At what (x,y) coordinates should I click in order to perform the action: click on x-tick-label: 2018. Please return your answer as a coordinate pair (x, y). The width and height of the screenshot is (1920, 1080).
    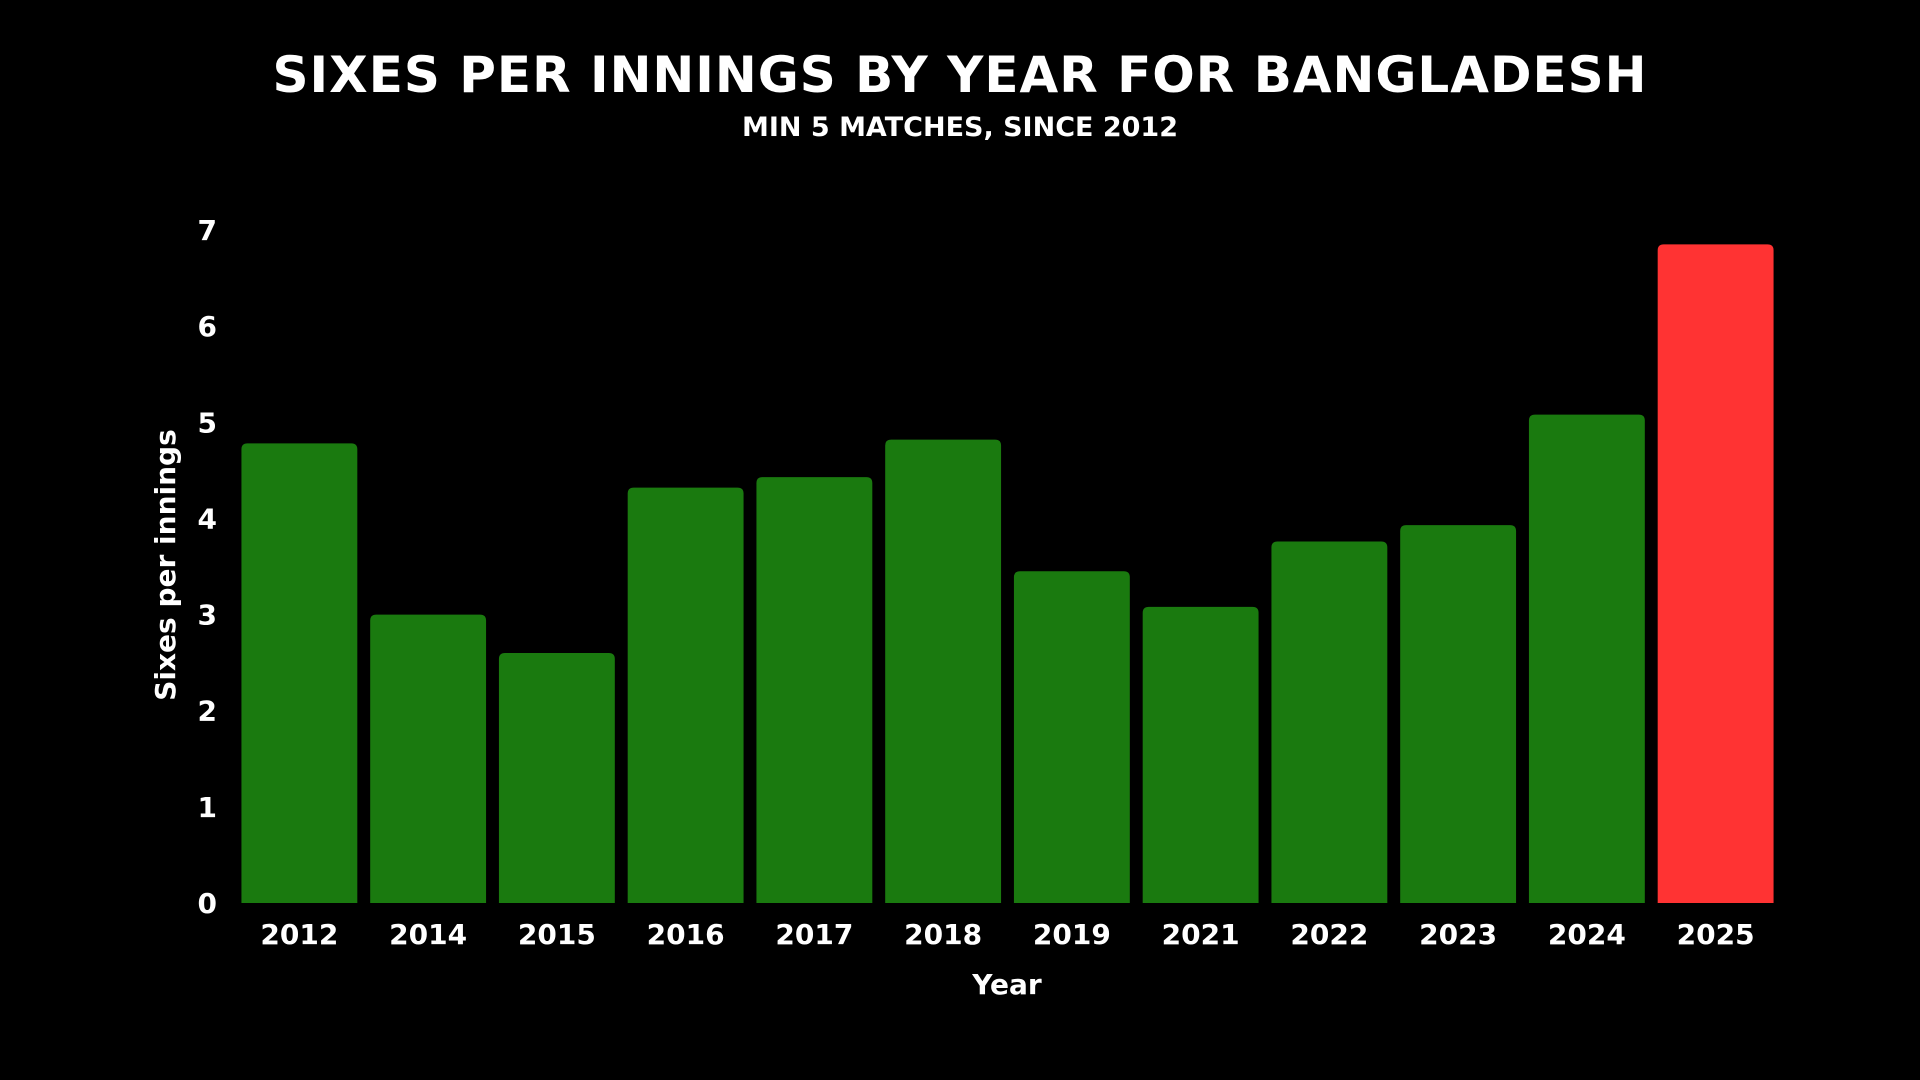
    Looking at the image, I should click on (943, 934).